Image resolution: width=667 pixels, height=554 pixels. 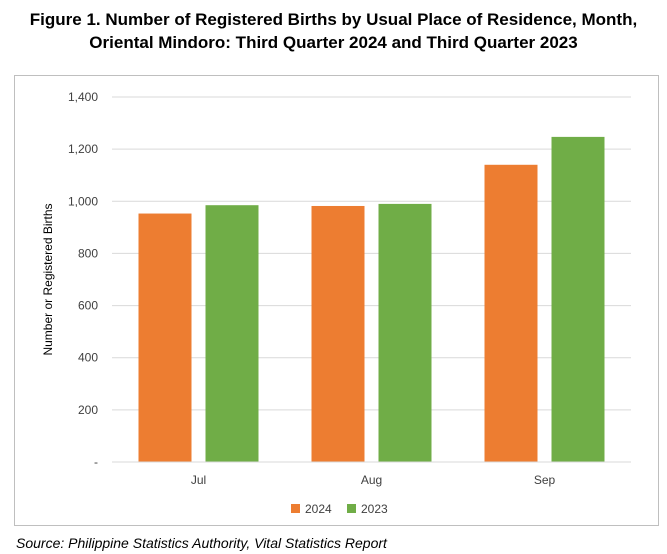 What do you see at coordinates (318, 509) in the screenshot?
I see `legend-label-2024: 2024` at bounding box center [318, 509].